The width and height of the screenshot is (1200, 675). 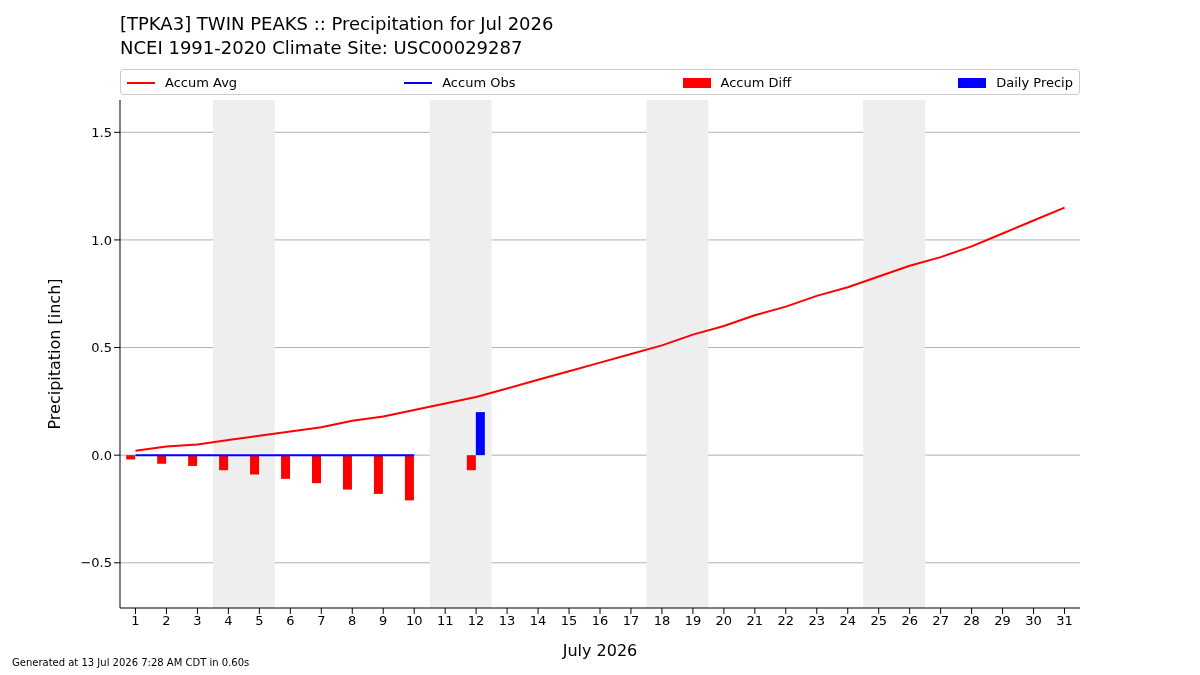 I want to click on x-tick-label: 21, so click(x=755, y=621).